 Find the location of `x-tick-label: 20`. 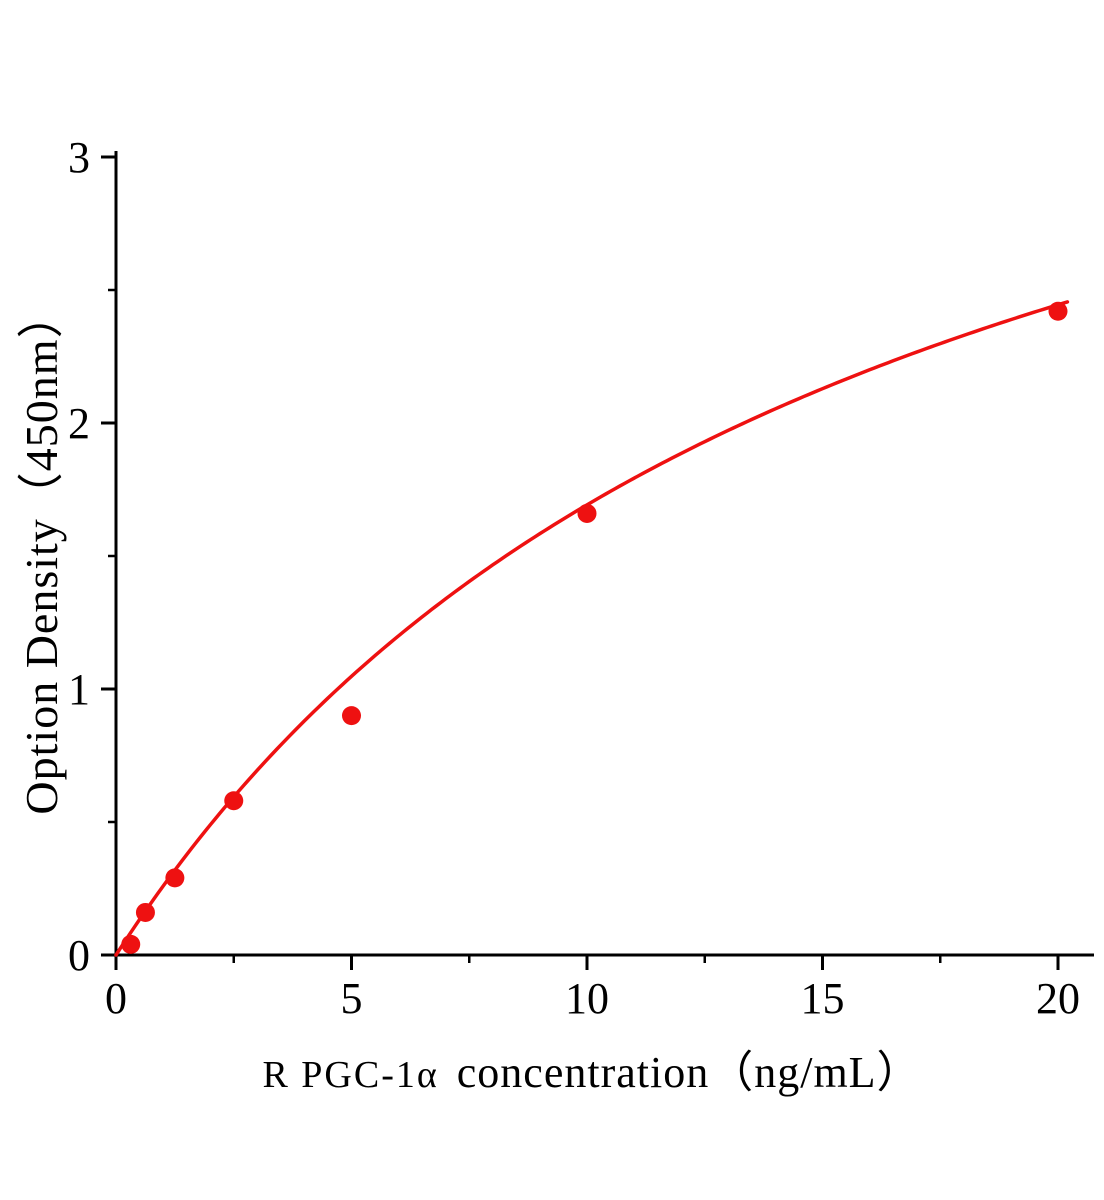

x-tick-label: 20 is located at coordinates (1058, 998).